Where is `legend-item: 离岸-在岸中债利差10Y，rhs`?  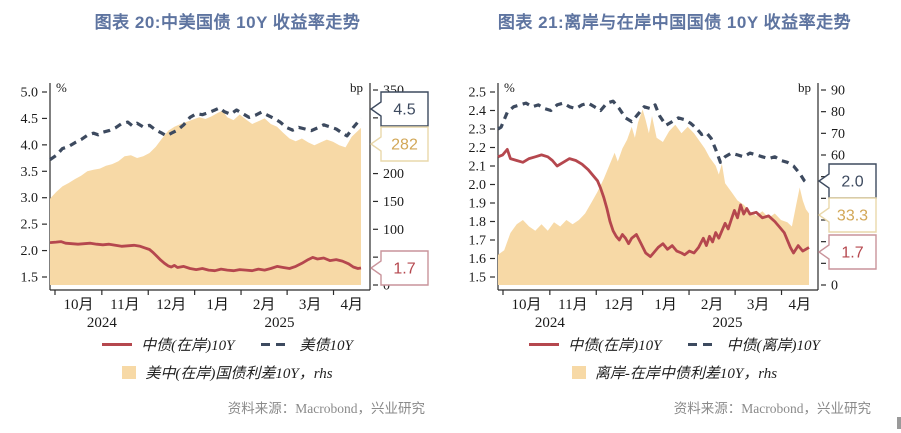
legend-item: 离岸-在岸中债利差10Y，rhs is located at coordinates (674, 372).